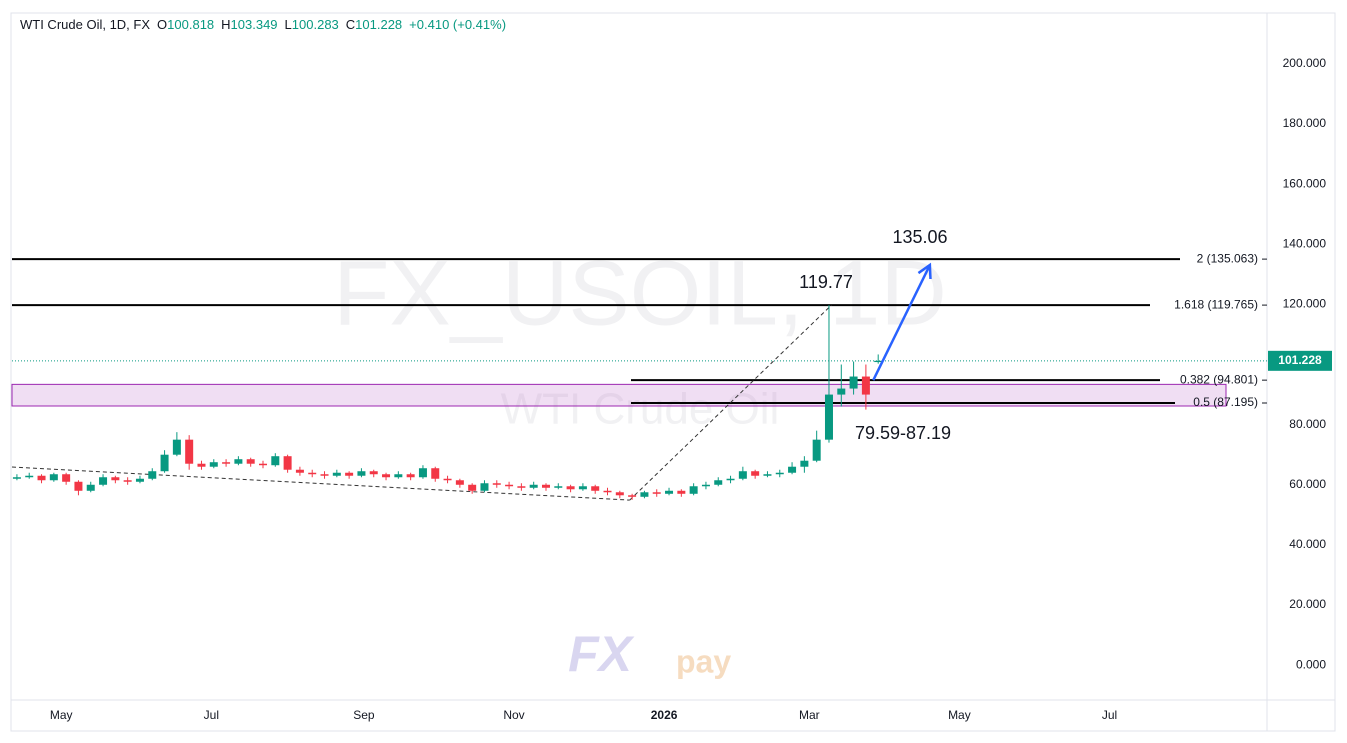 This screenshot has width=1347, height=743. Describe the element at coordinates (640, 293) in the screenshot. I see `watermark: FX_USOIL, 1D` at that location.